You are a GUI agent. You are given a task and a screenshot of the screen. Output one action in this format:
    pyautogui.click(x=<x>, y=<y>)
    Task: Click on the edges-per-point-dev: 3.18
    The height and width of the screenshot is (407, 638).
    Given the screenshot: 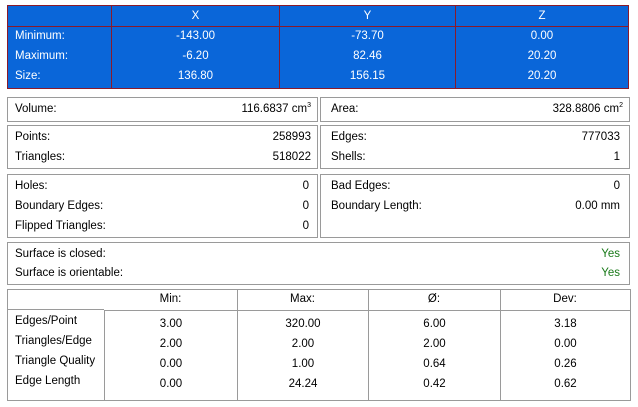 What is the action you would take?
    pyautogui.click(x=565, y=324)
    